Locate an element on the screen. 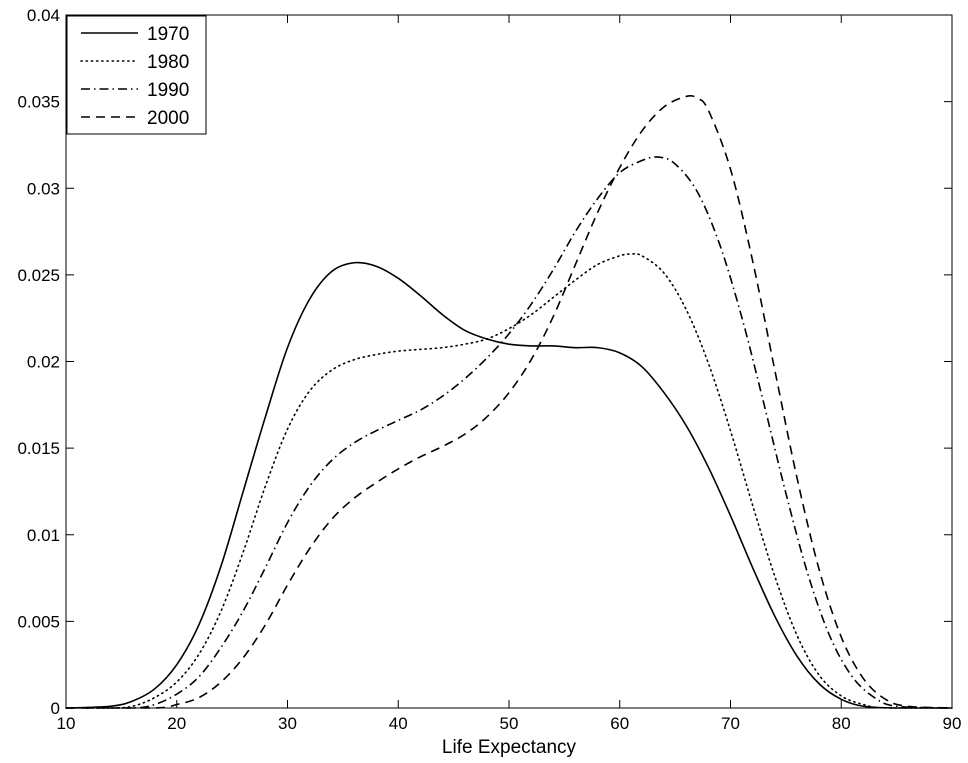 Image resolution: width=968 pixels, height=763 pixels. legend-box is located at coordinates (136, 75).